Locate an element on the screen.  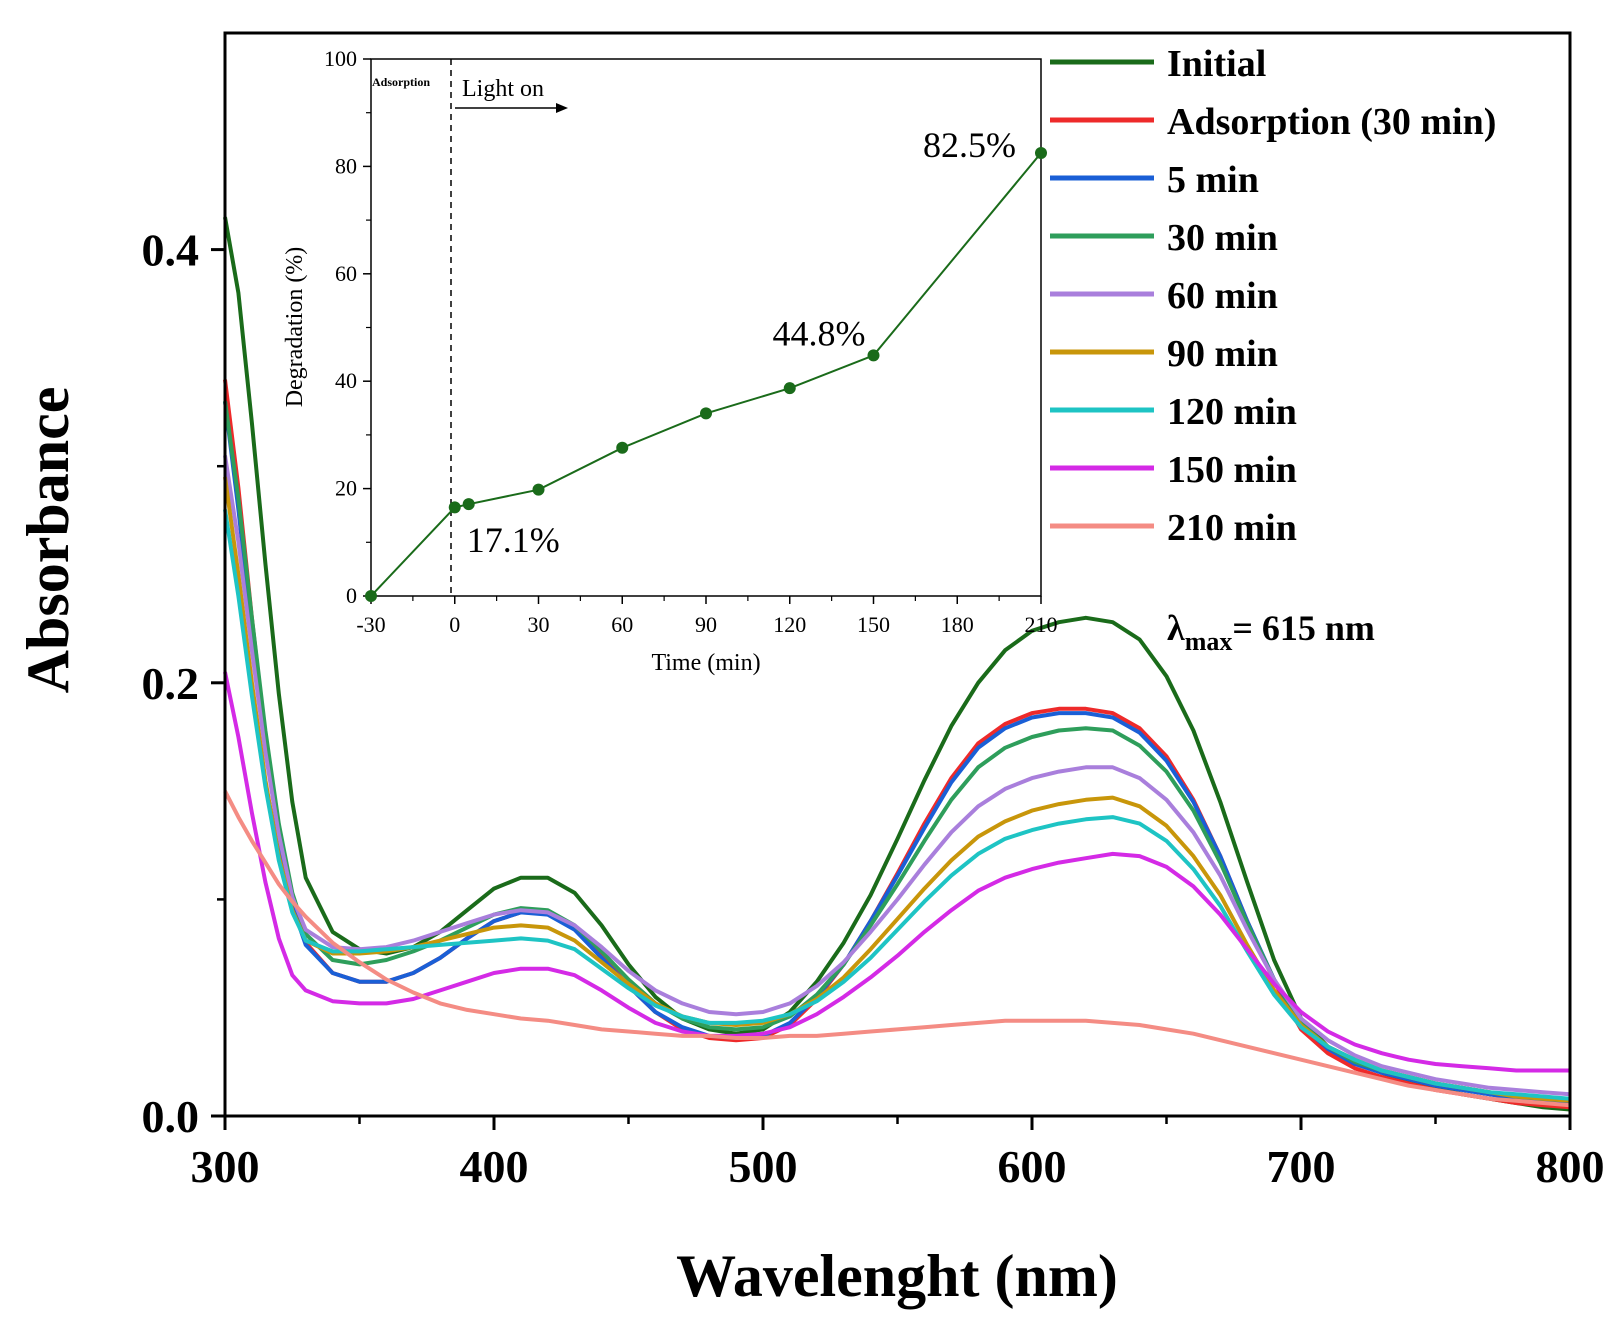
lambda-max-annotation: λmax= 615 nm is located at coordinates (1271, 632).